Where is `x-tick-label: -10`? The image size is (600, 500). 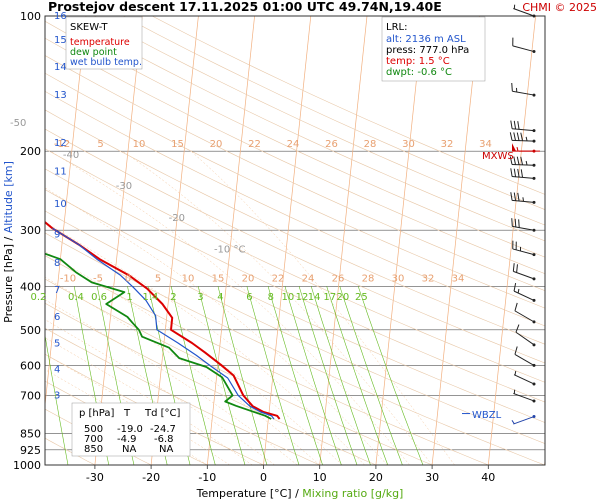 x-tick-label: -10 is located at coordinates (207, 477).